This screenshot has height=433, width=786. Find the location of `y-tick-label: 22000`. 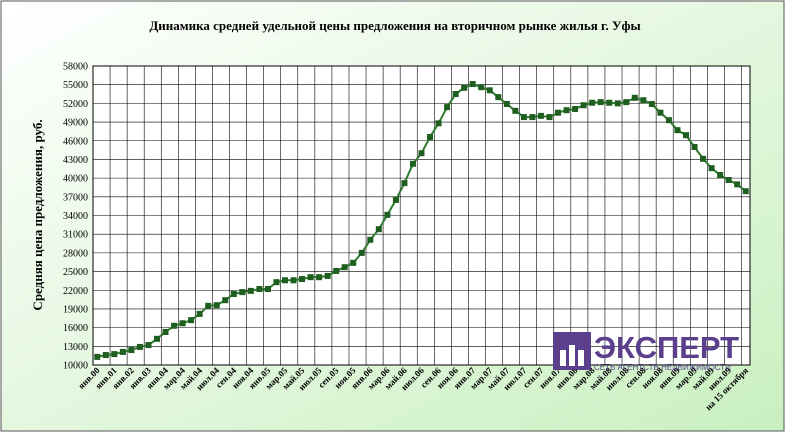

y-tick-label: 22000 is located at coordinates (75, 291).